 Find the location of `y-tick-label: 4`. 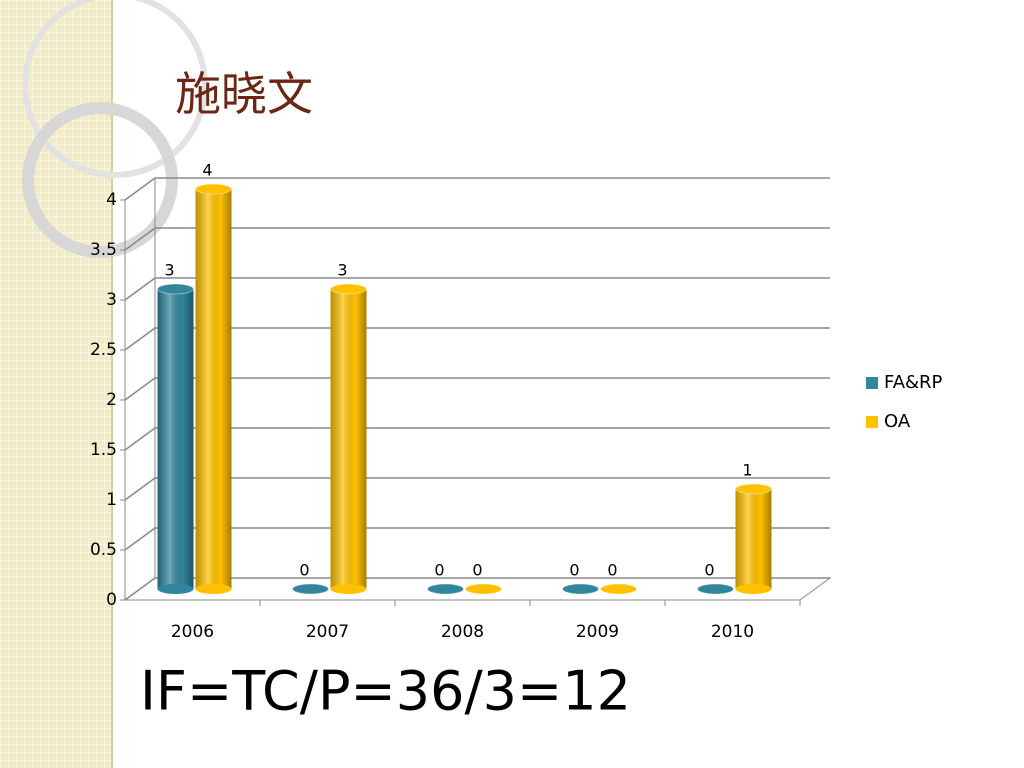

y-tick-label: 4 is located at coordinates (111, 200).